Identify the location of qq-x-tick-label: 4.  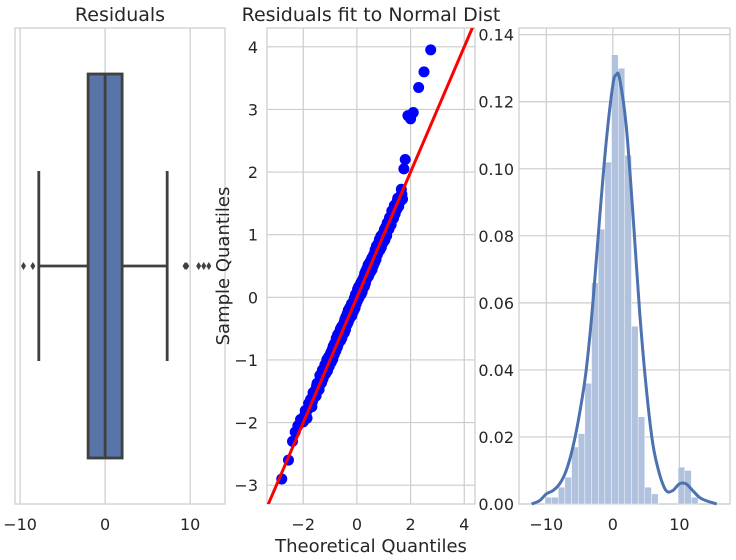
(464, 524).